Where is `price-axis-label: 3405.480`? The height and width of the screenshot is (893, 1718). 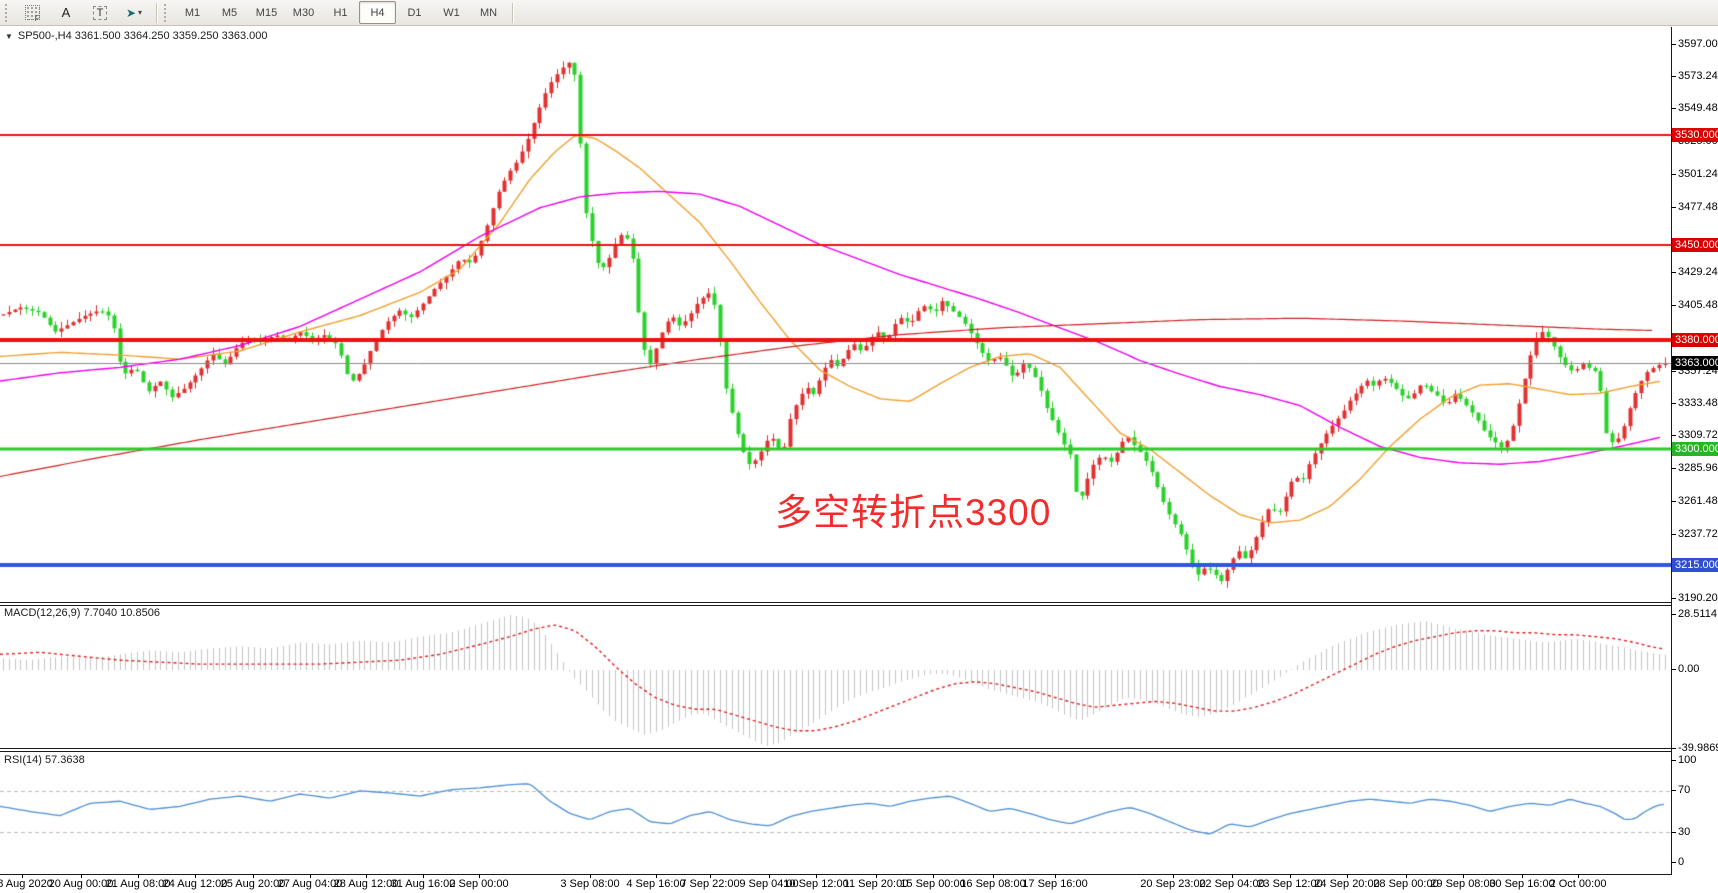
price-axis-label: 3405.480 is located at coordinates (1698, 304).